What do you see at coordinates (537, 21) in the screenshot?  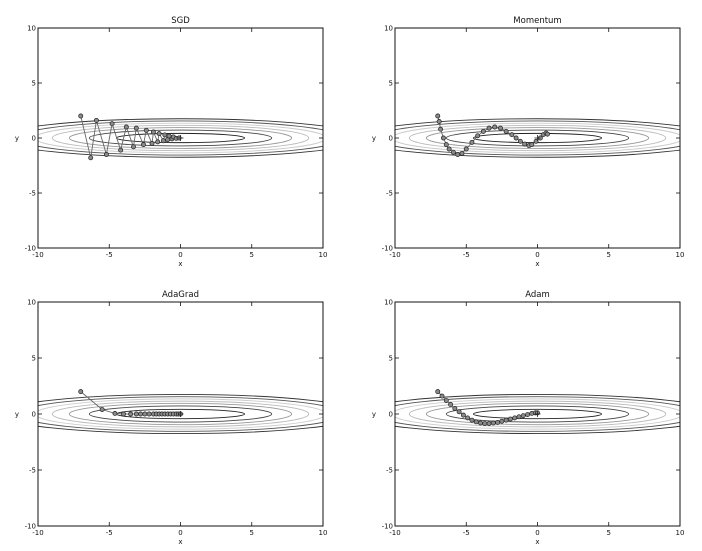 I see `chart-title: Momentum` at bounding box center [537, 21].